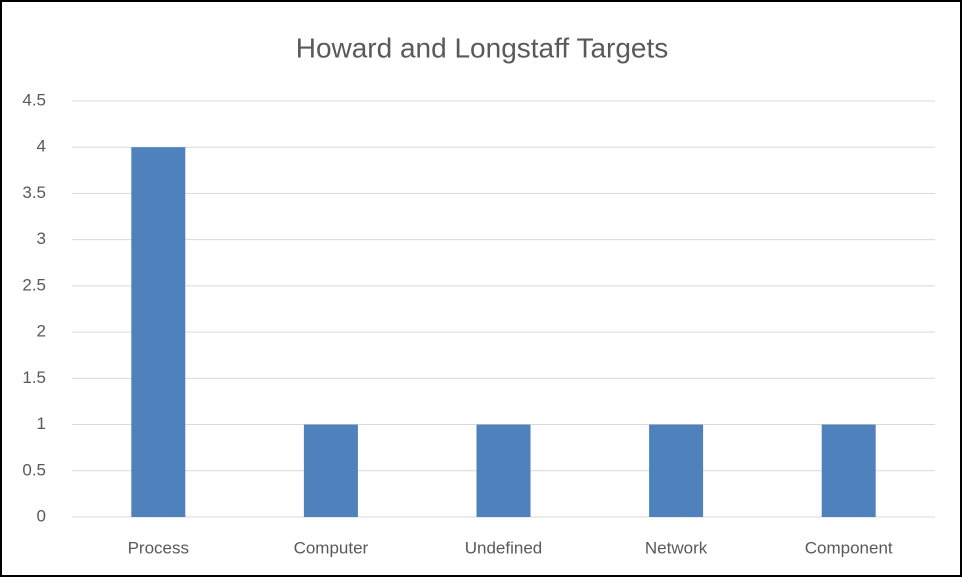 The height and width of the screenshot is (578, 963). Describe the element at coordinates (482, 47) in the screenshot. I see `chart-title: Howard and Longstaff Targets` at that location.